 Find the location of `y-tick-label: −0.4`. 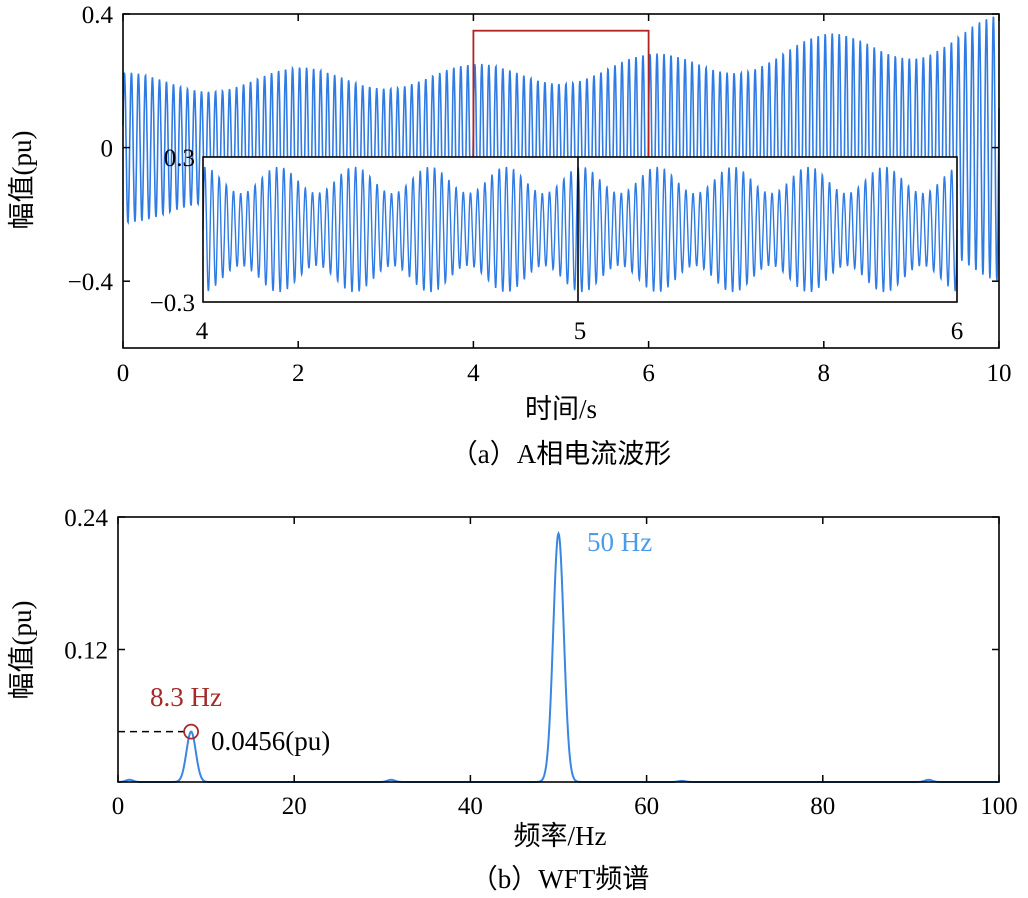

y-tick-label: −0.4 is located at coordinates (91, 282).